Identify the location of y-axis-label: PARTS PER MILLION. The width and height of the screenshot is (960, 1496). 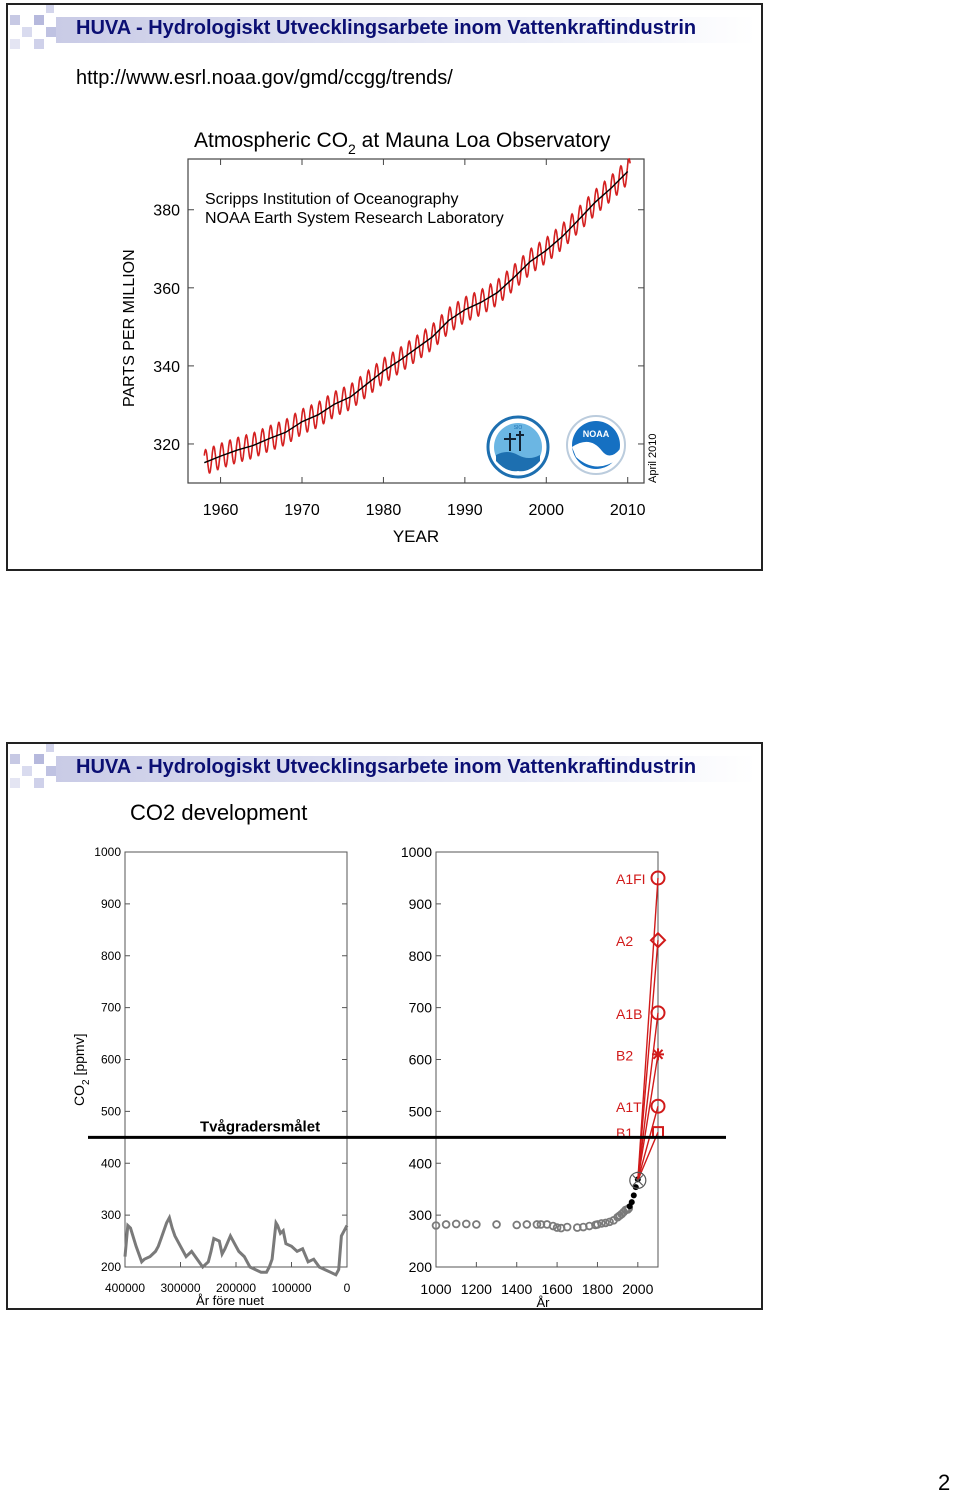
(129, 328).